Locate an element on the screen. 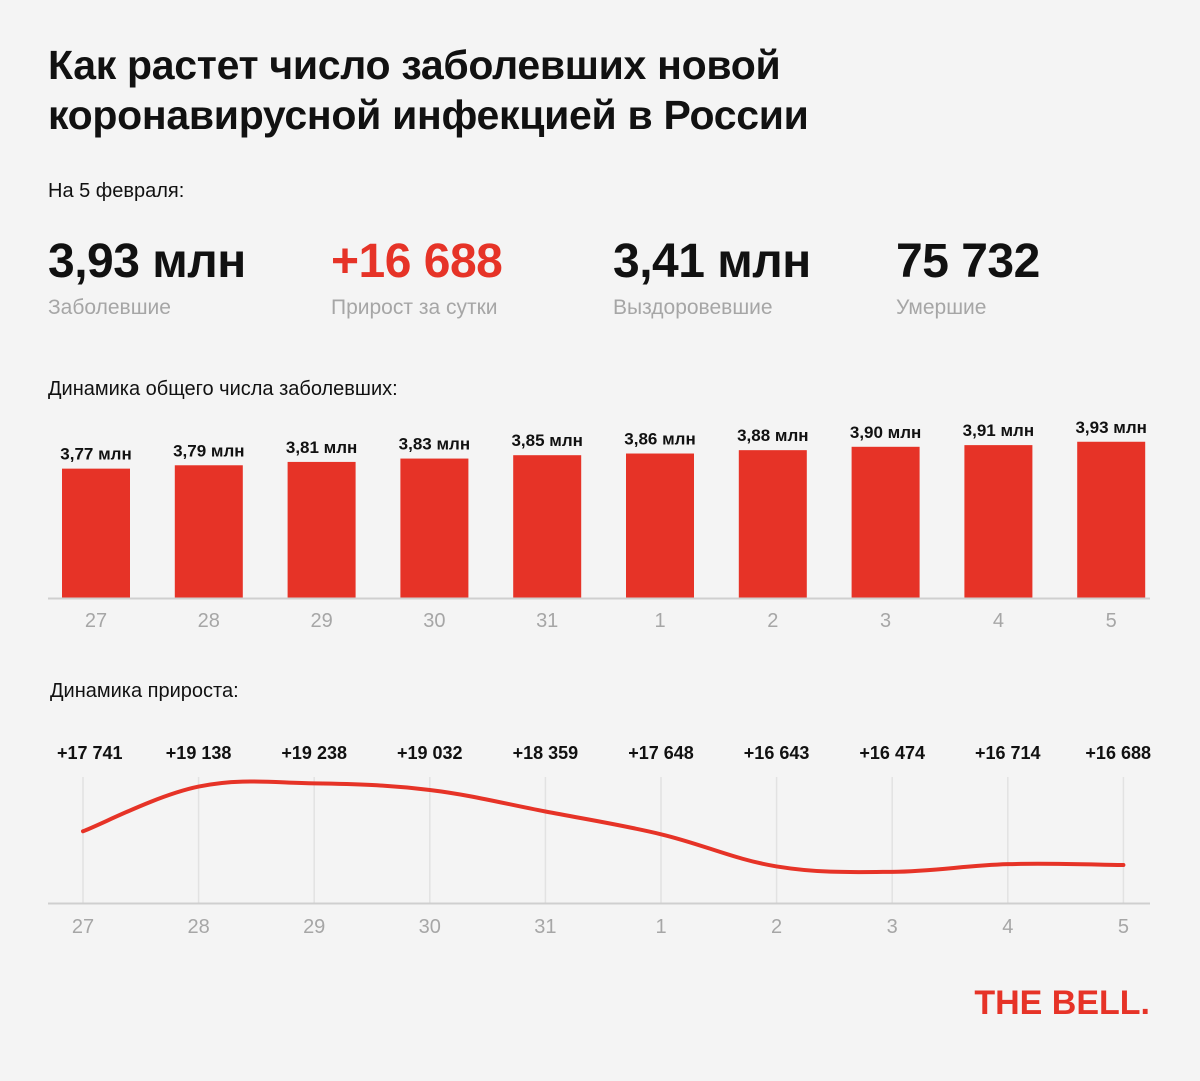 Image resolution: width=1200 pixels, height=1081 pixels. line-data-label-7: +16 474 is located at coordinates (892, 753).